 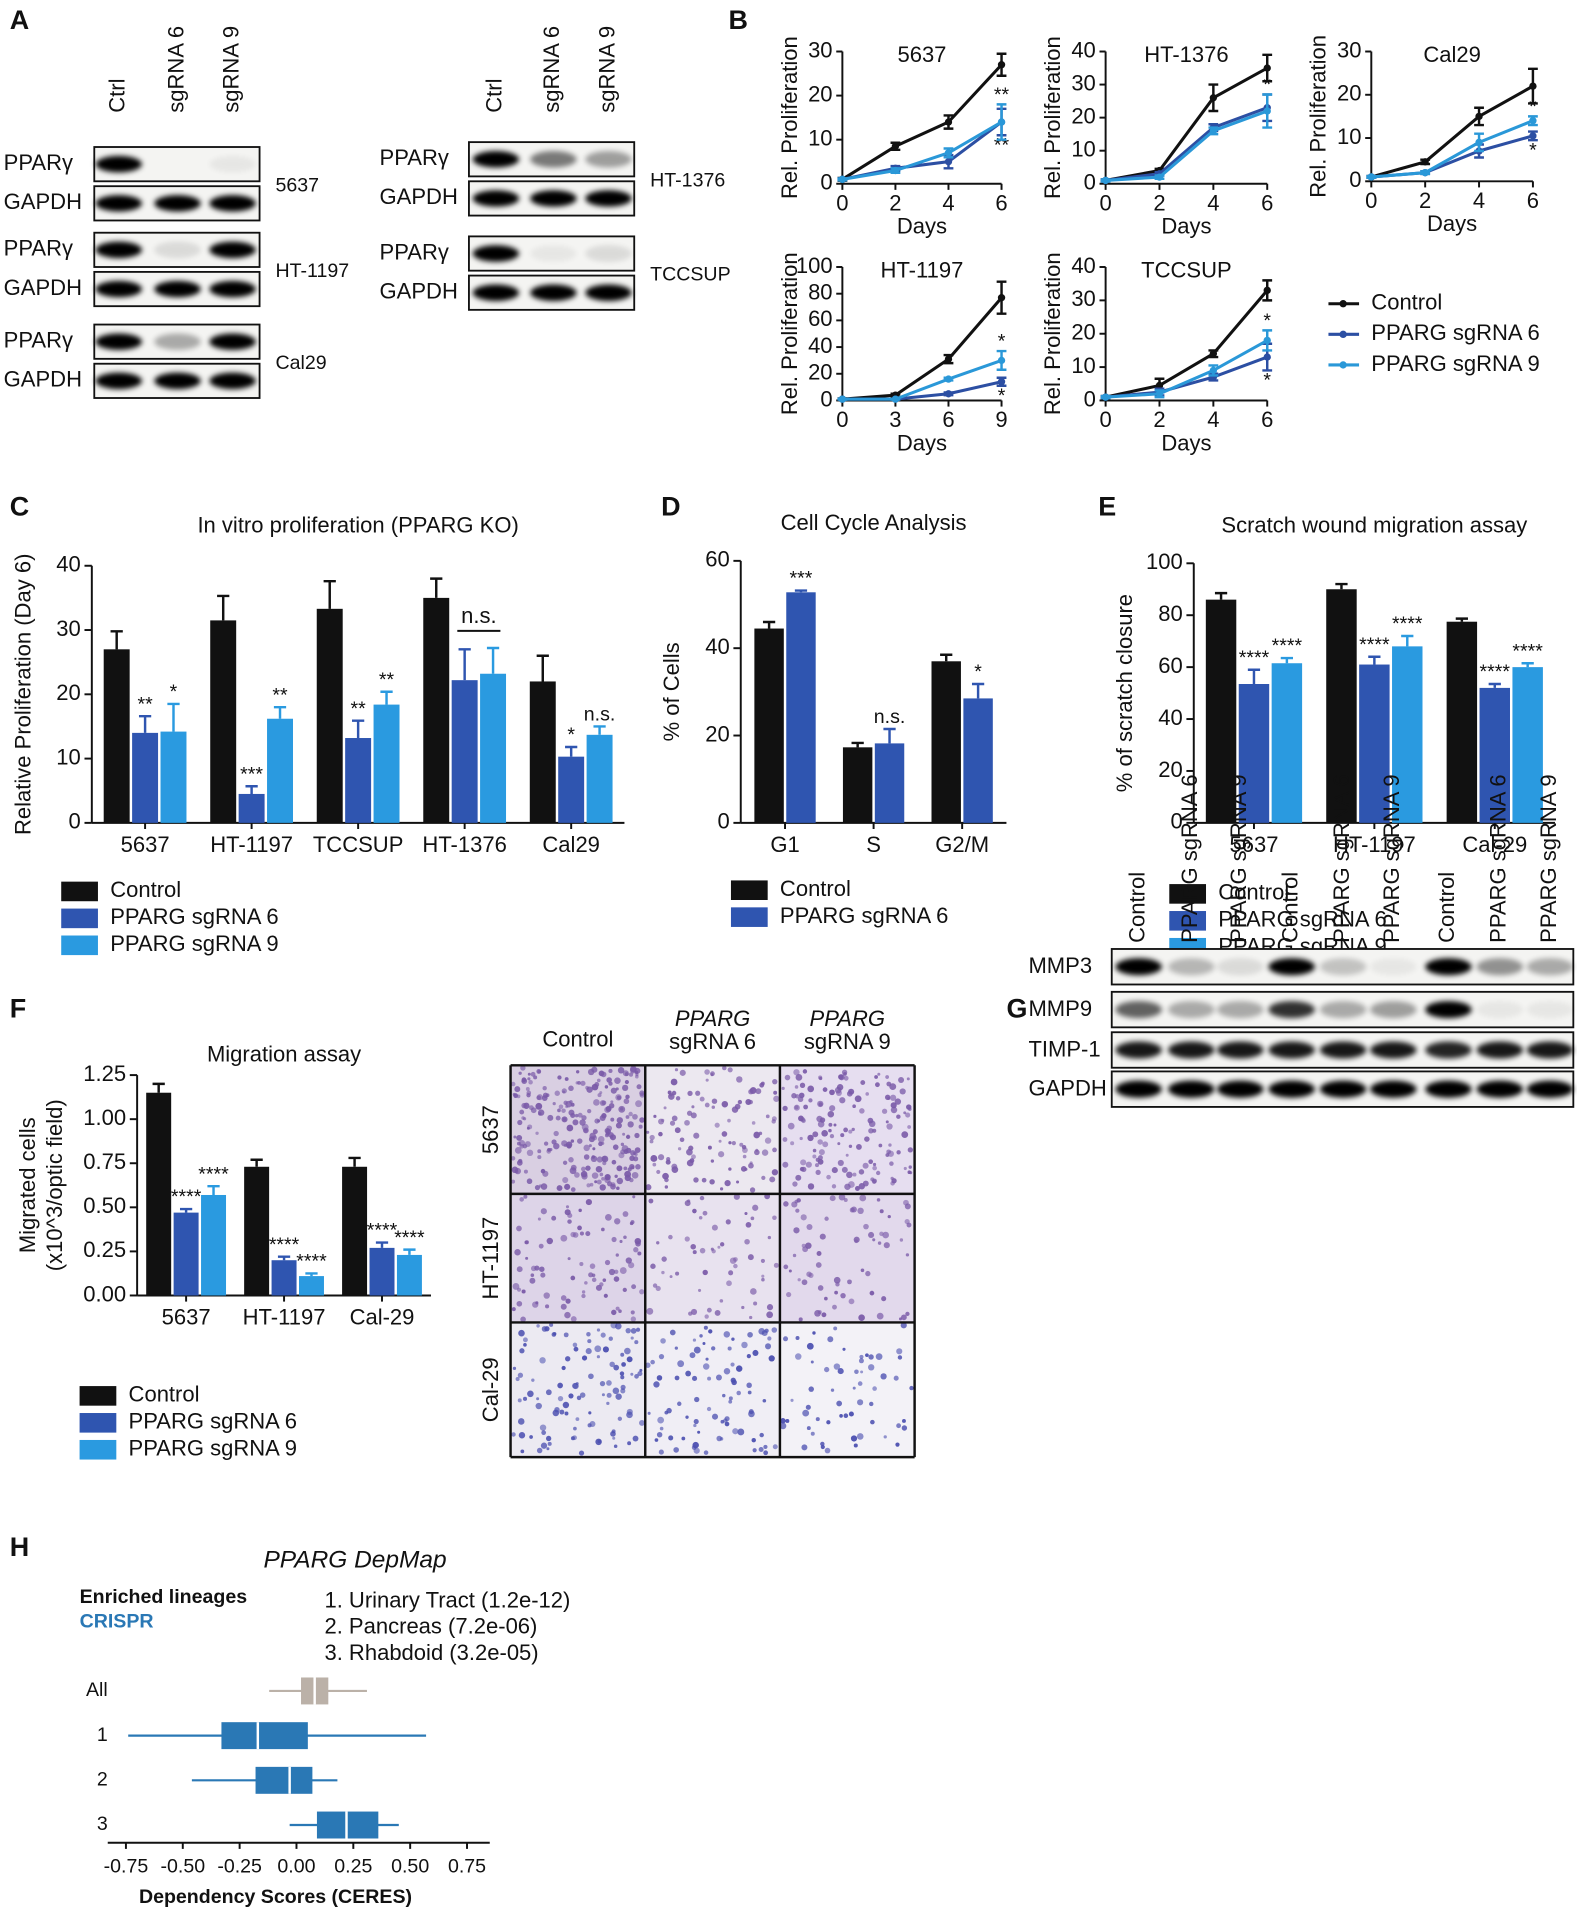 What do you see at coordinates (18, 1008) in the screenshot?
I see `panel-letter: F` at bounding box center [18, 1008].